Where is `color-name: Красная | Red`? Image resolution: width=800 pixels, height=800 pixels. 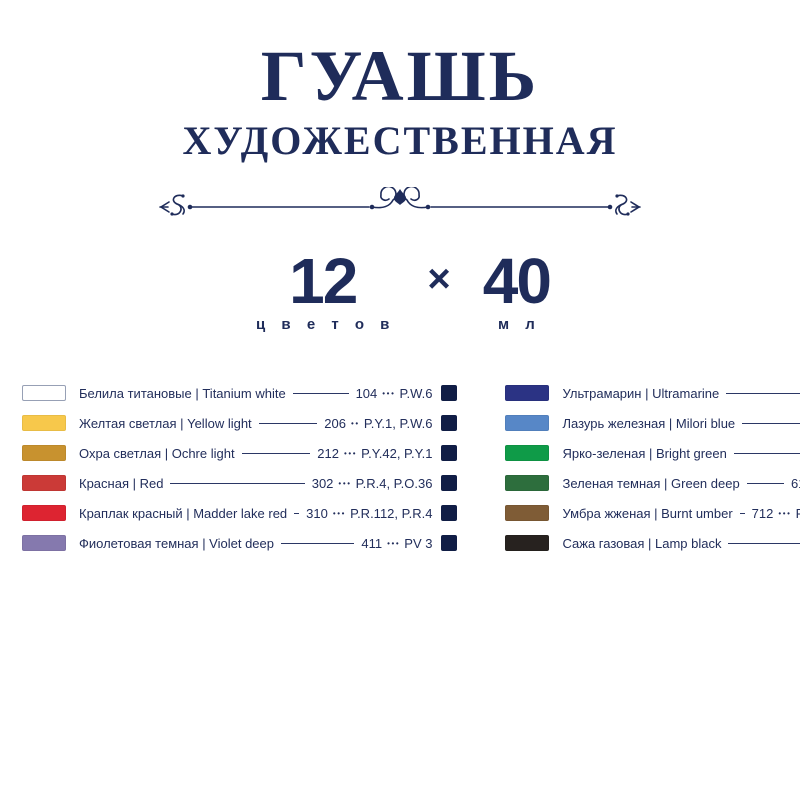 color-name: Красная | Red is located at coordinates (121, 483).